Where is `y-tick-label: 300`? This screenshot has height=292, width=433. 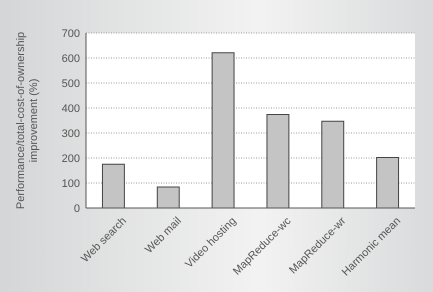
y-tick-label: 300 is located at coordinates (71, 134).